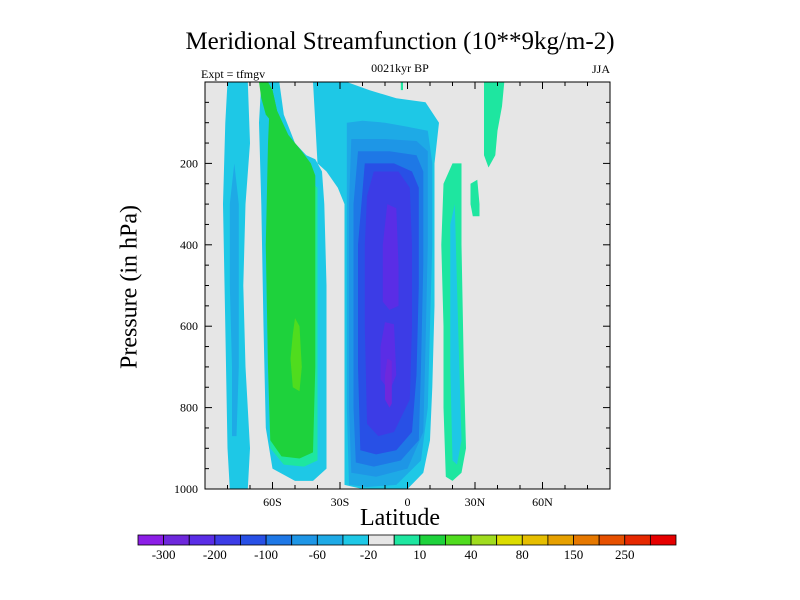 Image resolution: width=800 pixels, height=600 pixels. What do you see at coordinates (189, 326) in the screenshot?
I see `y-tick-label: 600` at bounding box center [189, 326].